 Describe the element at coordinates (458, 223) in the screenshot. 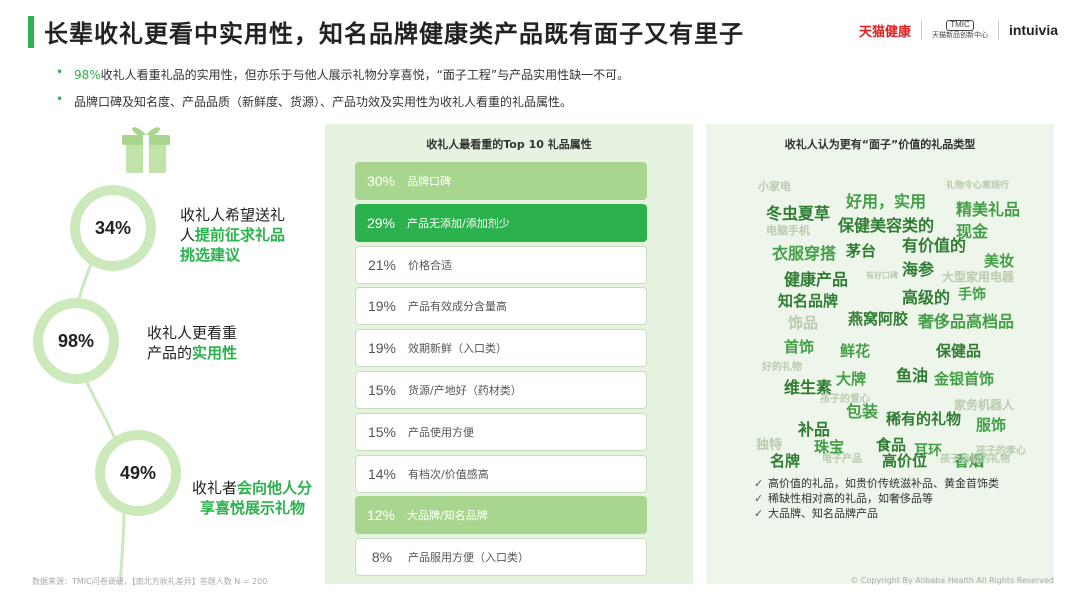

I see `attribute-label: 产品无添加/添加剂少` at that location.